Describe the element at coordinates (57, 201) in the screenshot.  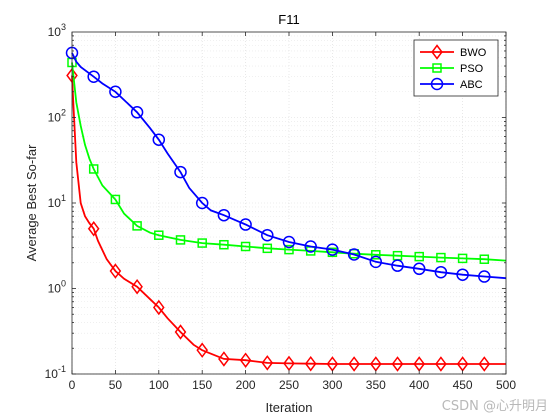
I see `y-tick-label: 10¹` at that location.